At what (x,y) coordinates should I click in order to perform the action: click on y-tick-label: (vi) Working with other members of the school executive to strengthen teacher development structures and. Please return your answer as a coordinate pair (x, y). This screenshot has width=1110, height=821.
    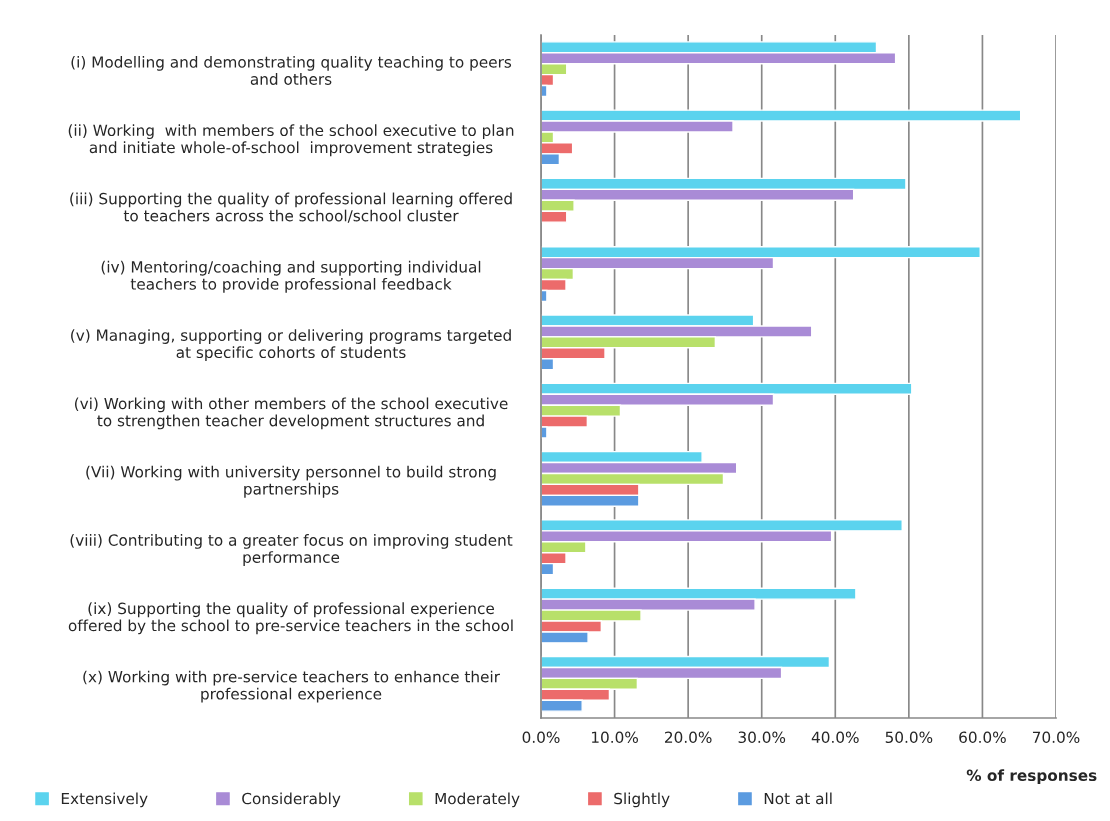
    Looking at the image, I should click on (291, 413).